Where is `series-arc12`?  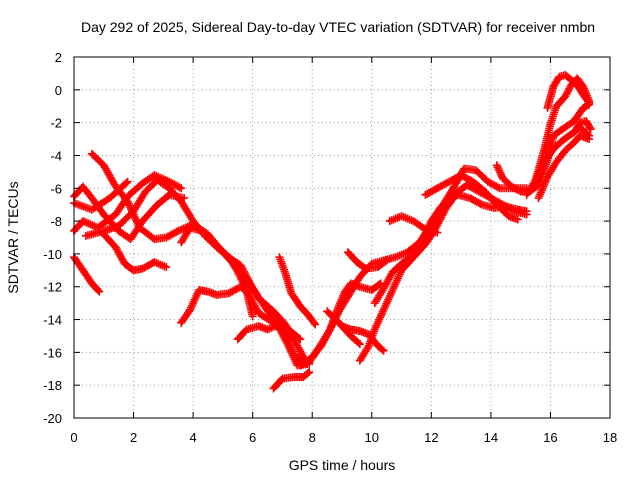
series-arc12 is located at coordinates (297, 291).